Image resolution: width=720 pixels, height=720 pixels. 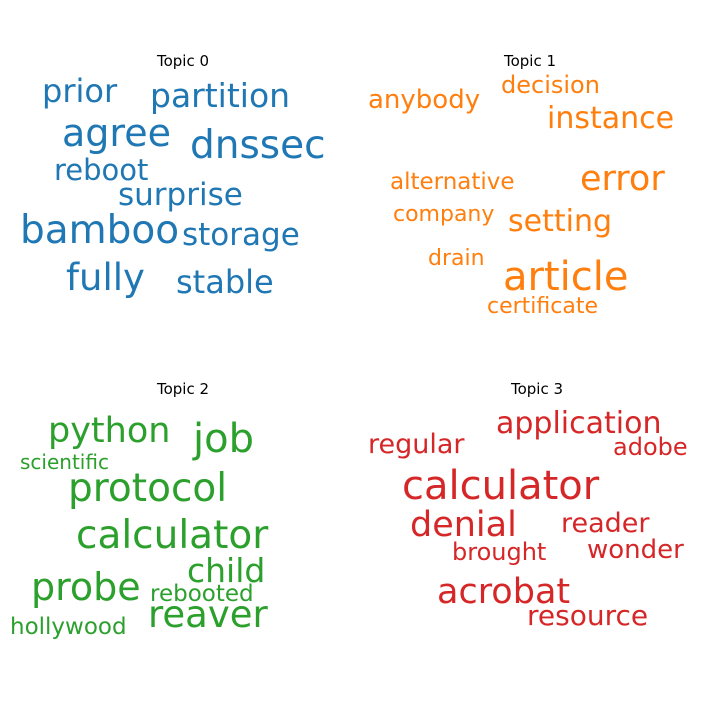 I want to click on topic-1-word-alternative: alternative, so click(x=452, y=182).